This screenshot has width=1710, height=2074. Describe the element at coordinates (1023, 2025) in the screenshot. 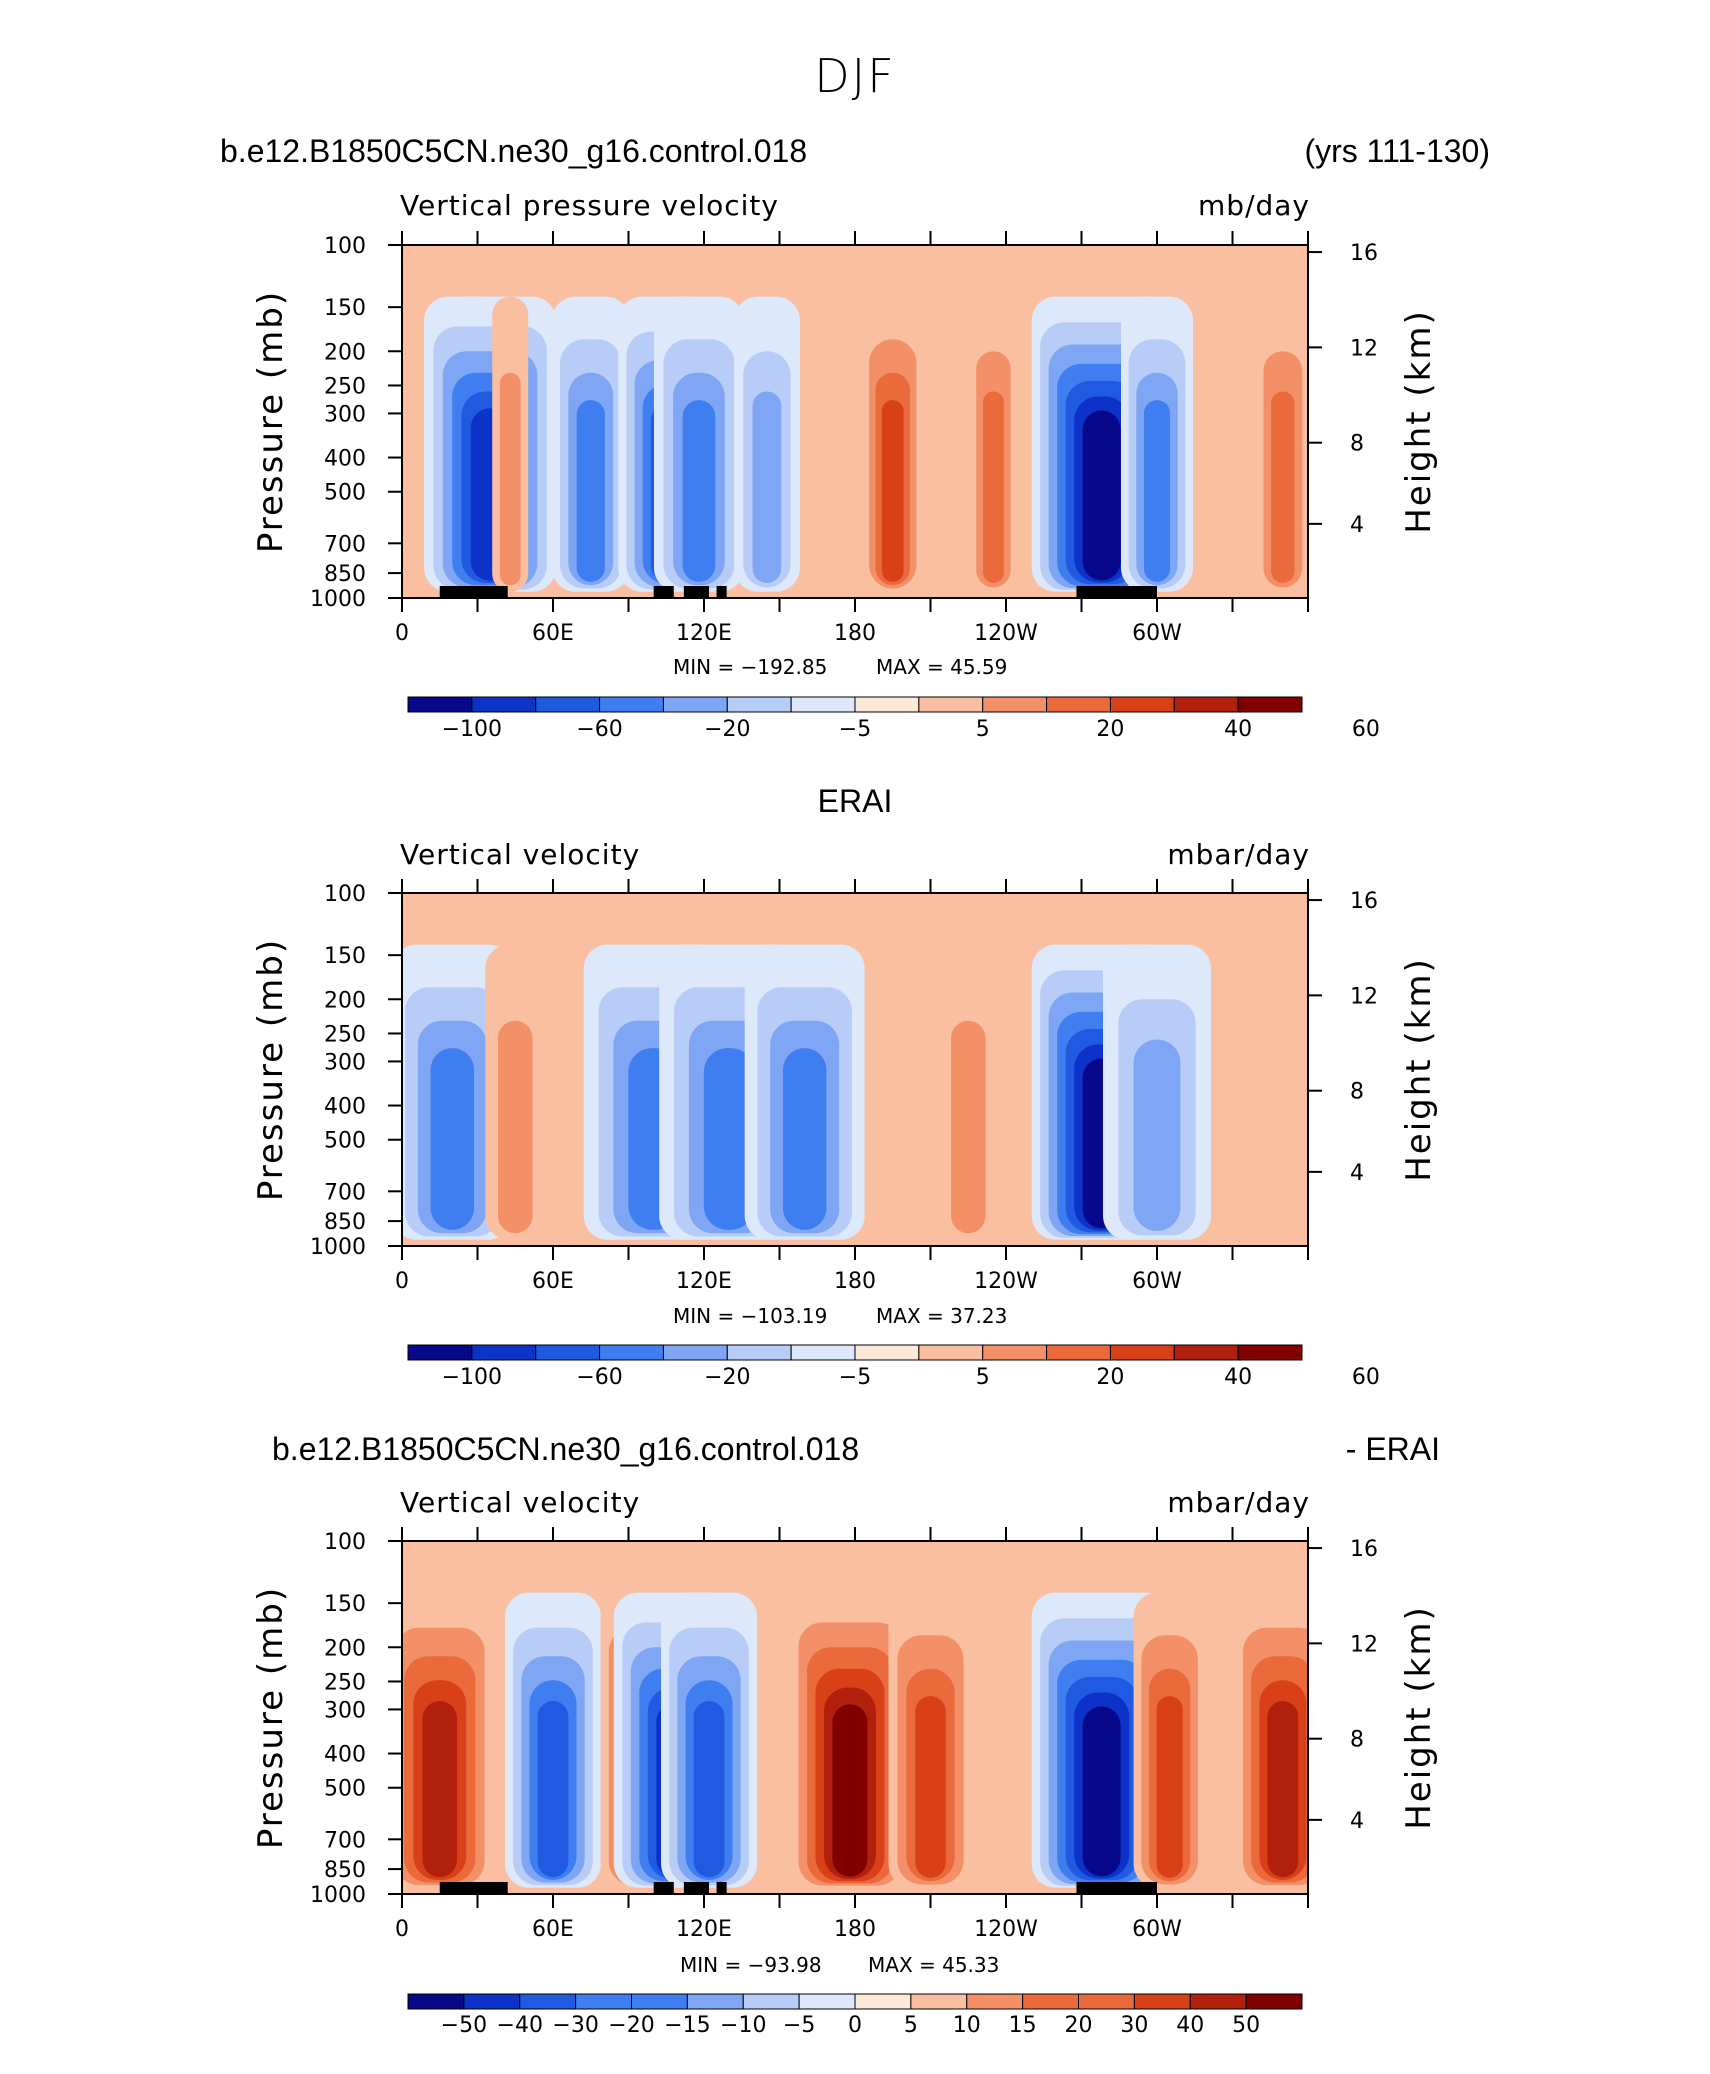

I see `colorbar-label: 15` at that location.